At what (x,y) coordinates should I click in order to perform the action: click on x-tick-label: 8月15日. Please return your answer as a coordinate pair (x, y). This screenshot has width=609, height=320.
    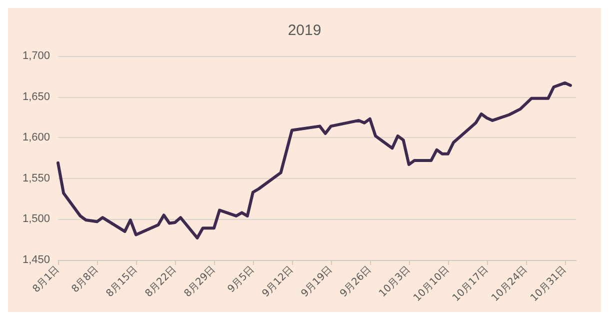
    Looking at the image, I should click on (122, 282).